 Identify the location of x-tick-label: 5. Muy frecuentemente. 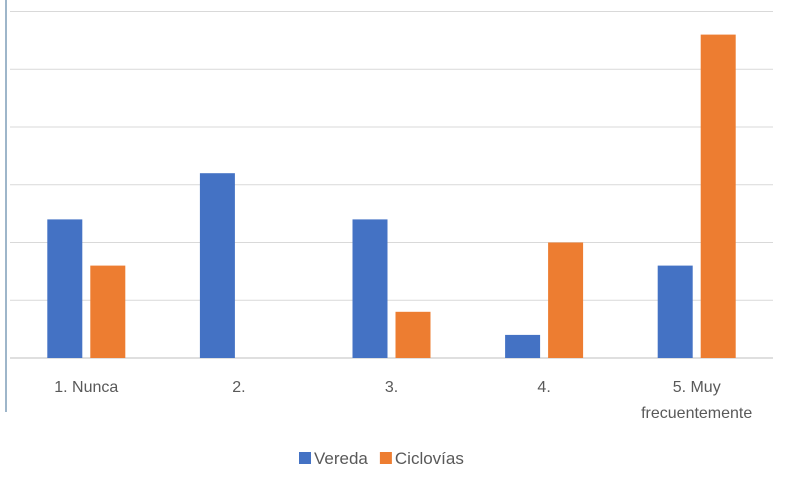
(696, 400).